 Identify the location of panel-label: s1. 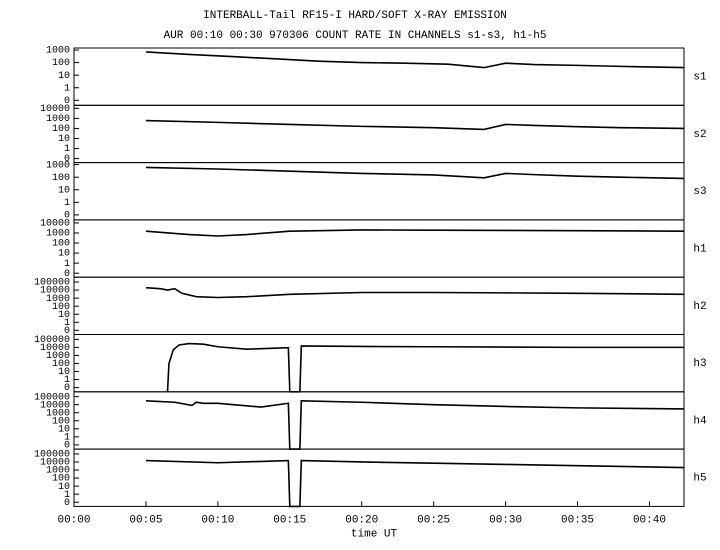
(700, 78).